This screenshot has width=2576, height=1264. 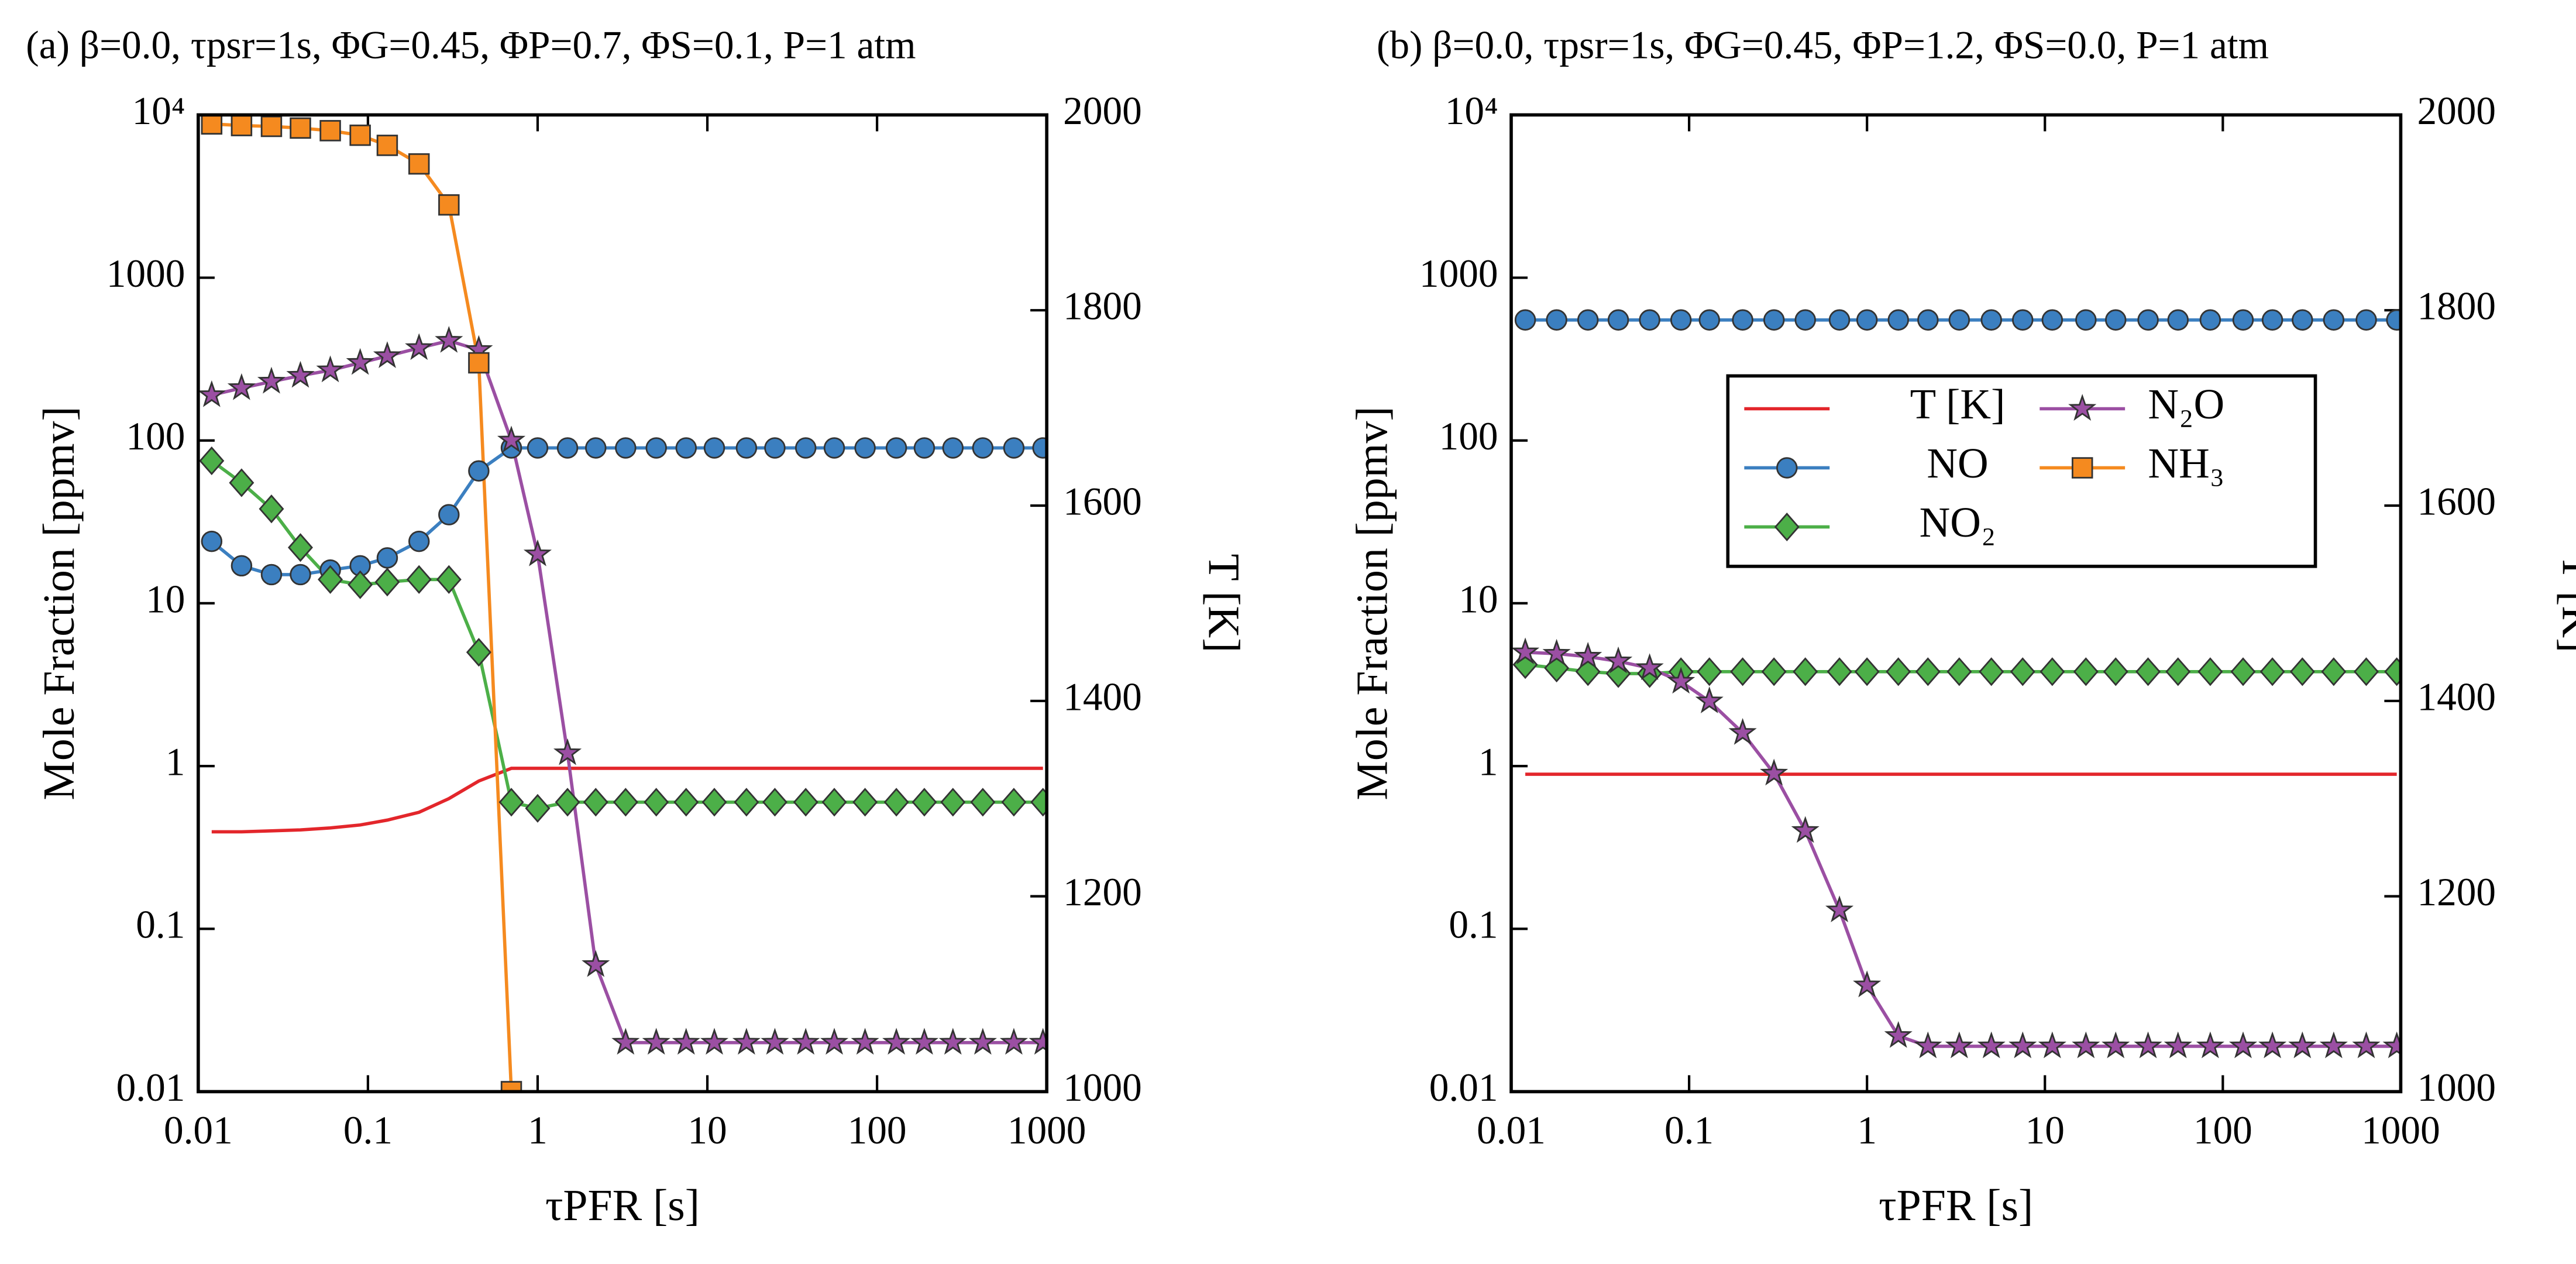 What do you see at coordinates (1867, 1130) in the screenshot?
I see `x-tick-label: 1` at bounding box center [1867, 1130].